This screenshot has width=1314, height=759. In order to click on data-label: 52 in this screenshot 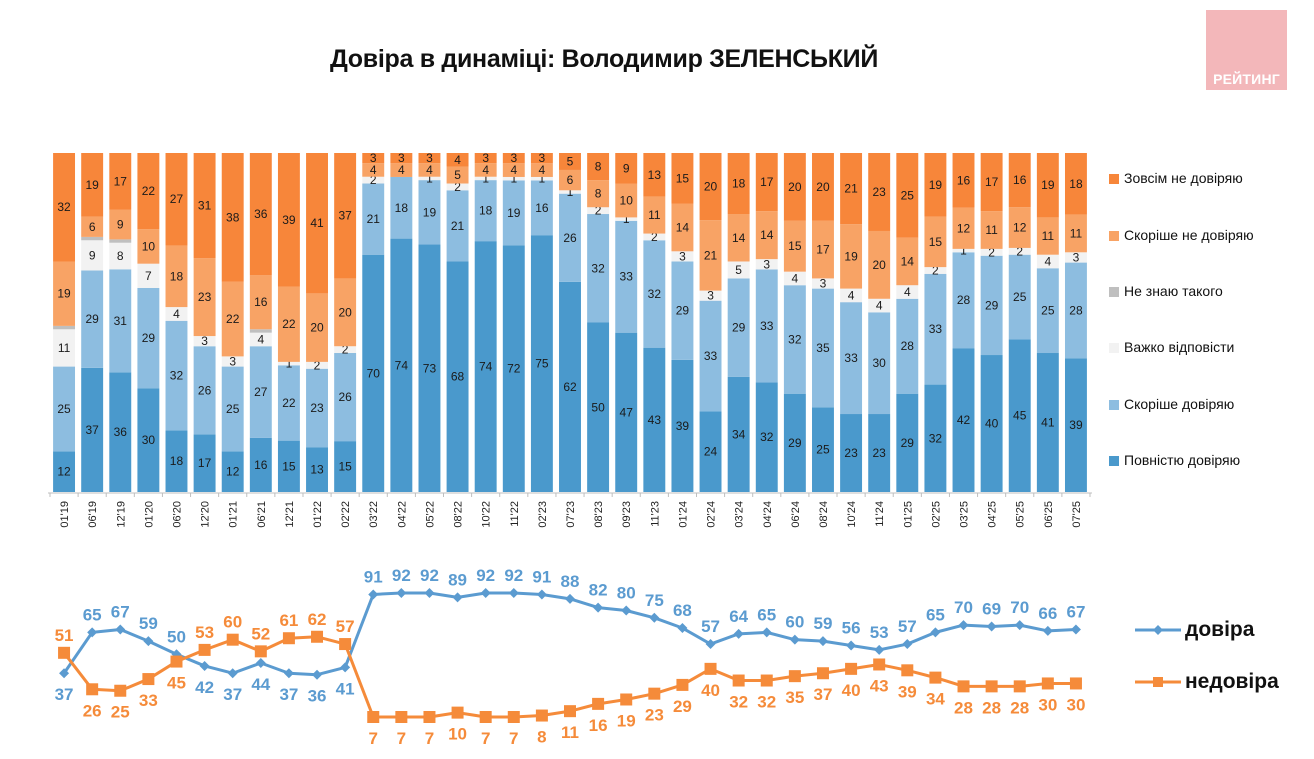, I will do `click(260, 633)`.